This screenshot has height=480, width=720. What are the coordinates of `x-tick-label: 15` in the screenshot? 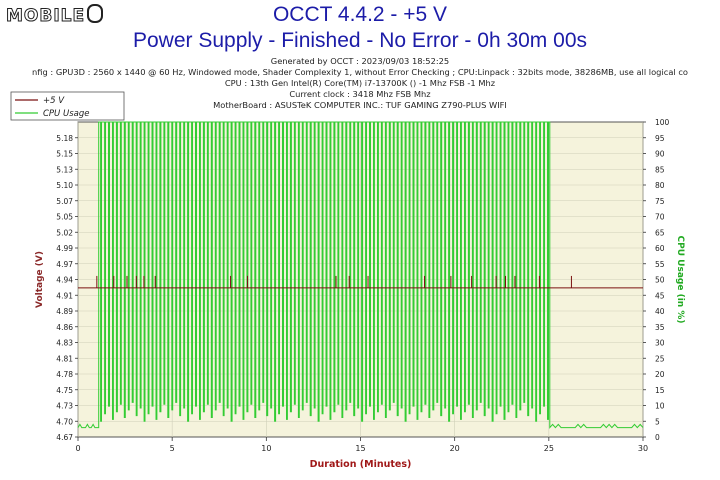 It's located at (360, 448).